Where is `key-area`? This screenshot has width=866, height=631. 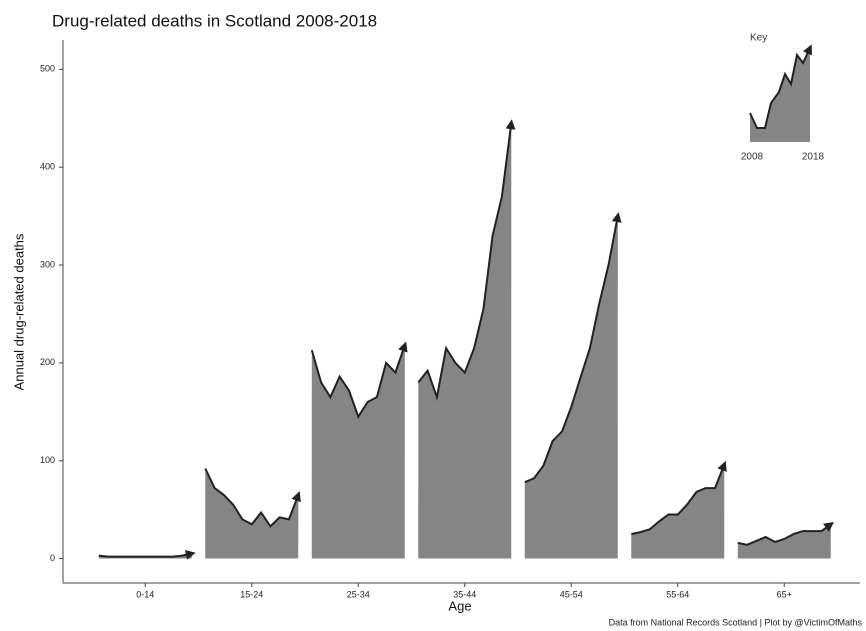 key-area is located at coordinates (780, 95).